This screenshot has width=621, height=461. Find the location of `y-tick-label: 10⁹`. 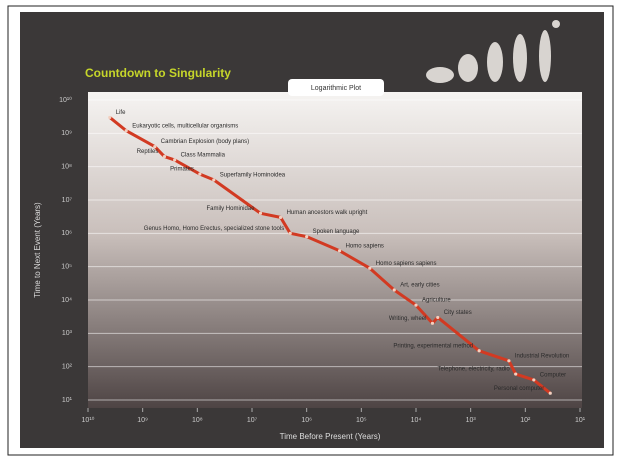

y-tick-label: 10⁹ is located at coordinates (66, 133).